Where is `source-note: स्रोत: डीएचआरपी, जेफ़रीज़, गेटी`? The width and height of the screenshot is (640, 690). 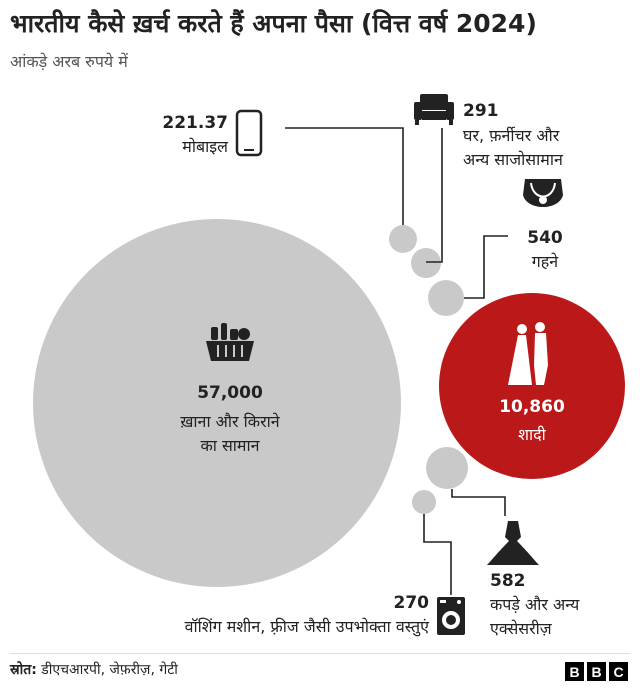
source-note: स्रोत: डीएचआरपी, जेफ़रीज़, गेटी is located at coordinates (94, 669).